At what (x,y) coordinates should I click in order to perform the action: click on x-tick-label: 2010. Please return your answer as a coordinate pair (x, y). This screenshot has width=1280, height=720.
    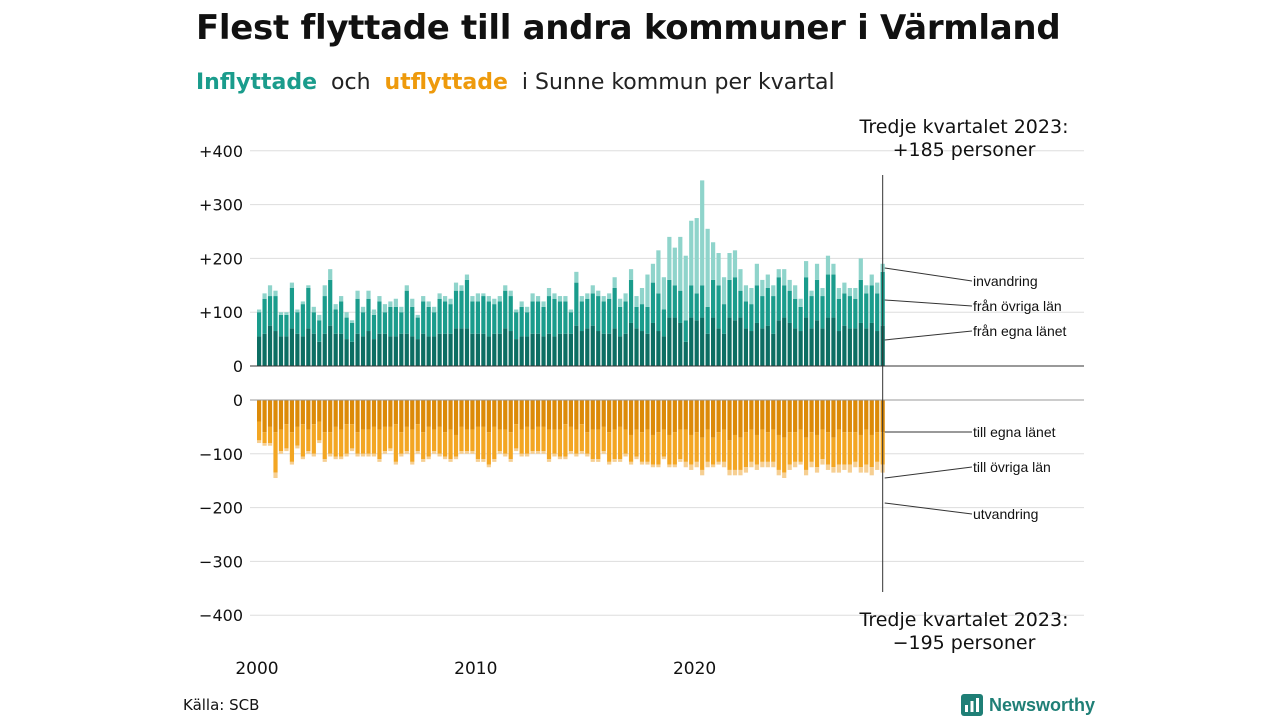
    Looking at the image, I should click on (475, 669).